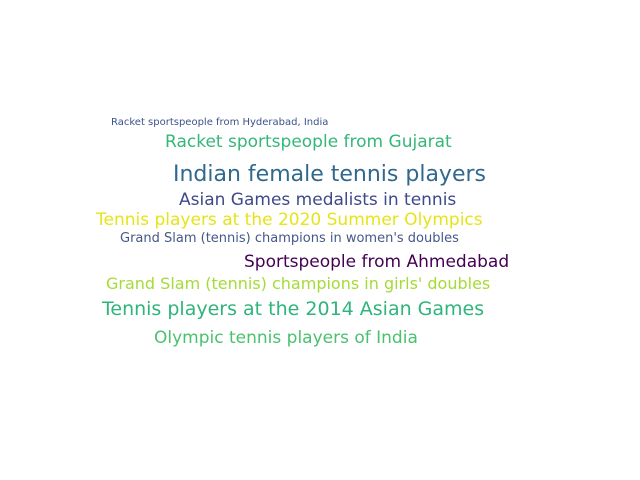 This screenshot has height=480, width=640. Describe the element at coordinates (318, 200) in the screenshot. I see `word-cloud-term: Asian Games medalists in tennis` at that location.